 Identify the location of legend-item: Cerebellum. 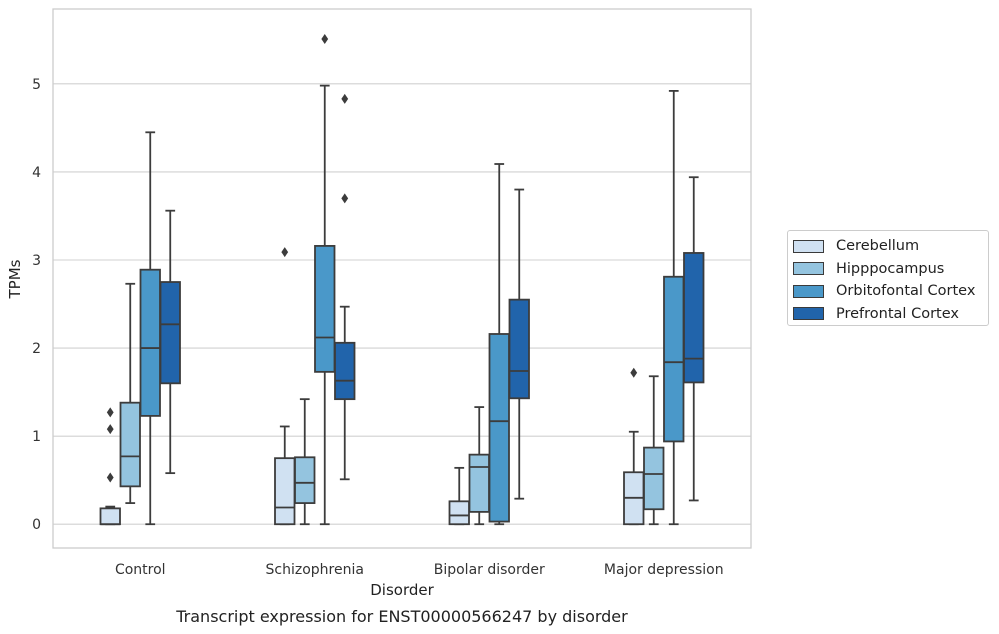
(890, 246).